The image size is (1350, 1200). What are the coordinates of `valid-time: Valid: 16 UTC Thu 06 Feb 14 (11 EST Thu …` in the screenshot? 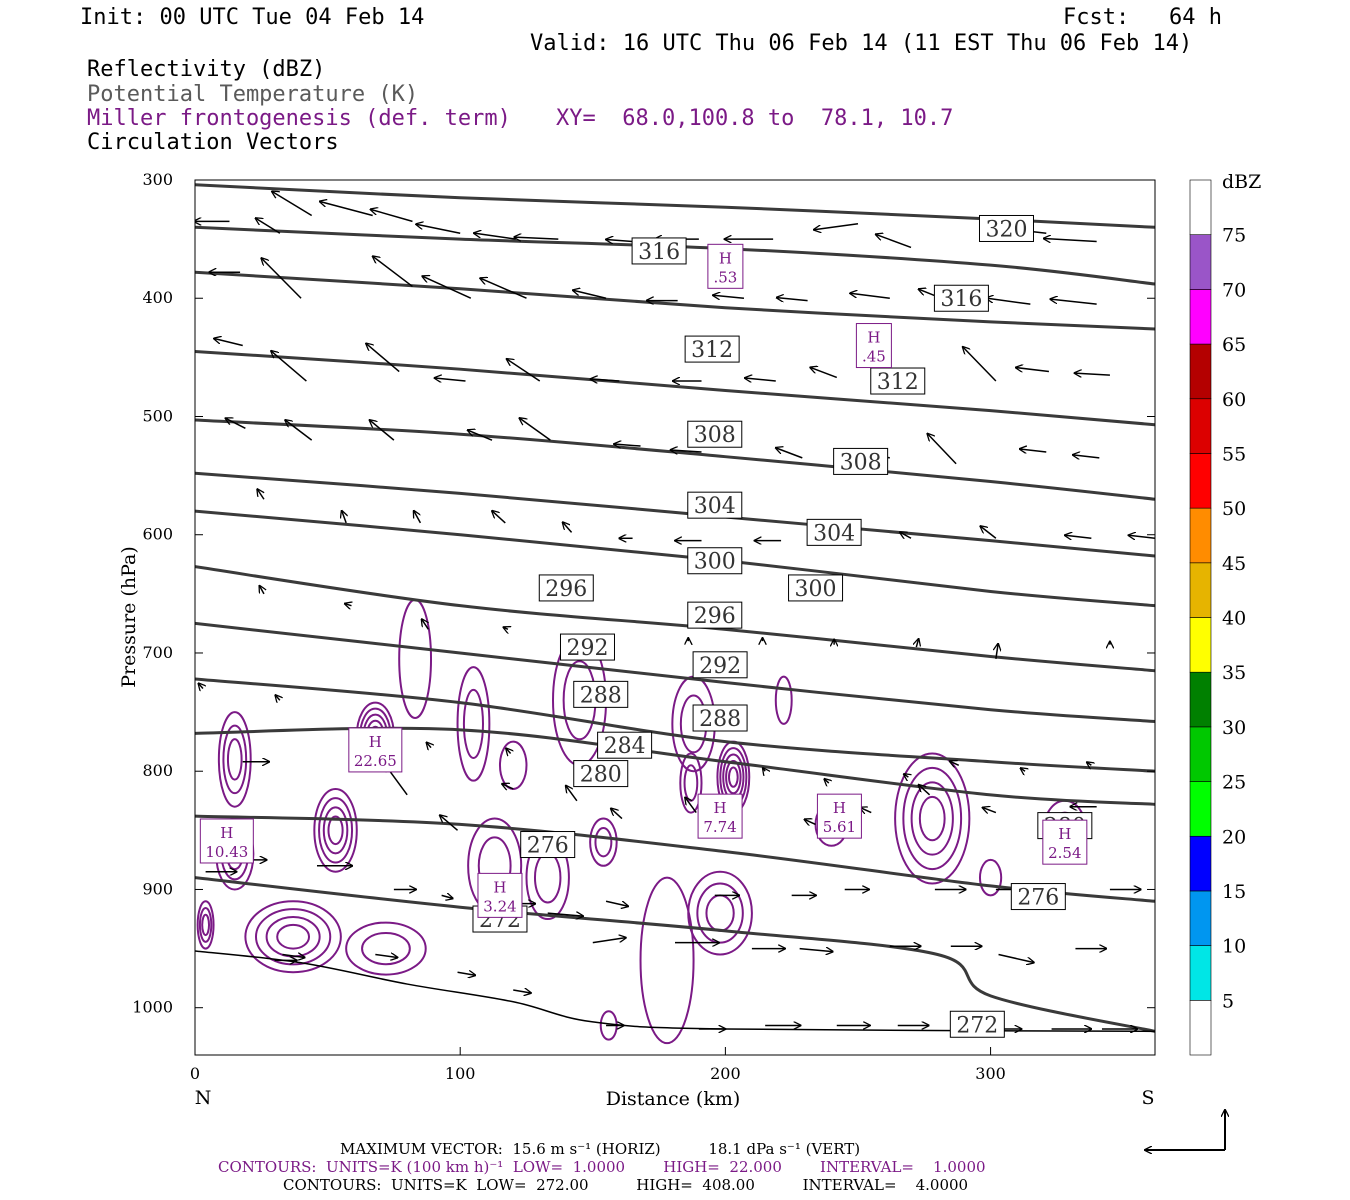 It's located at (861, 43).